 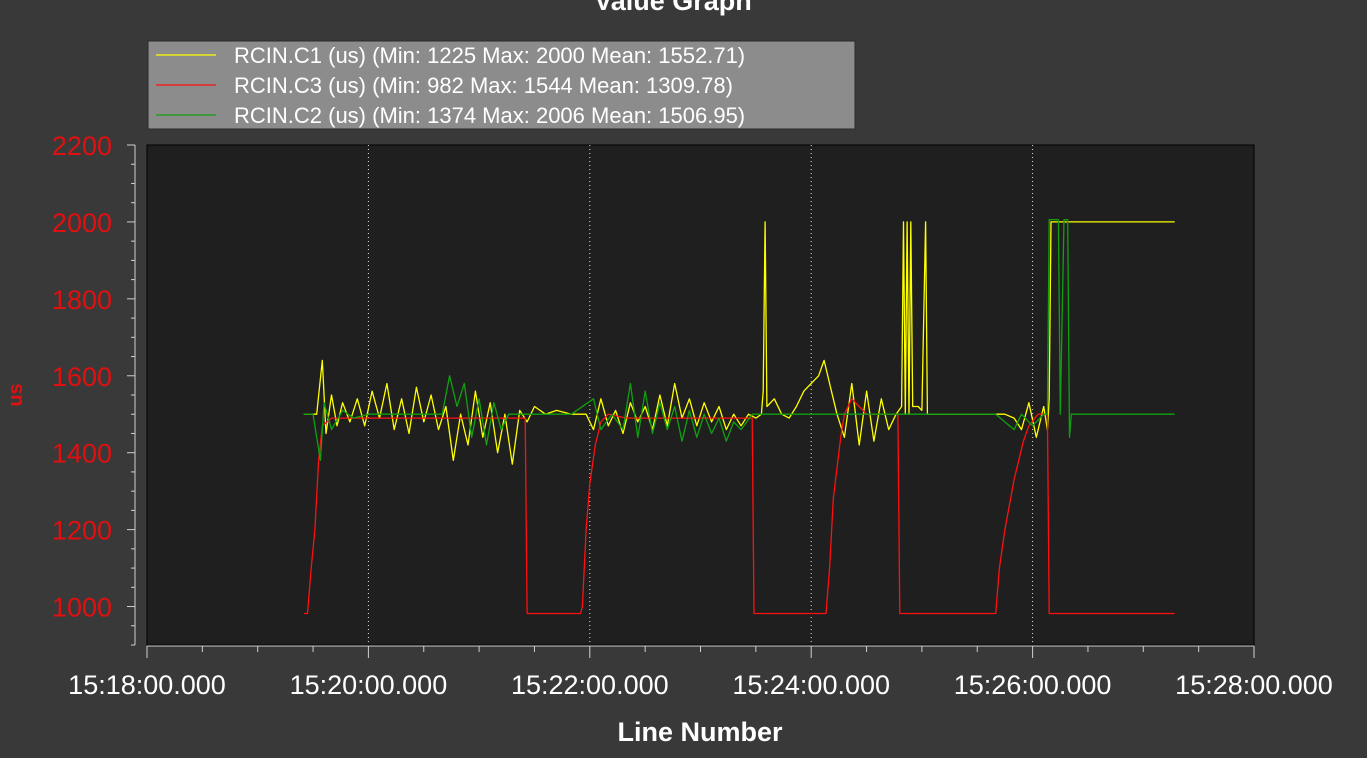 I want to click on y-tick-label: 2000, so click(x=82, y=223).